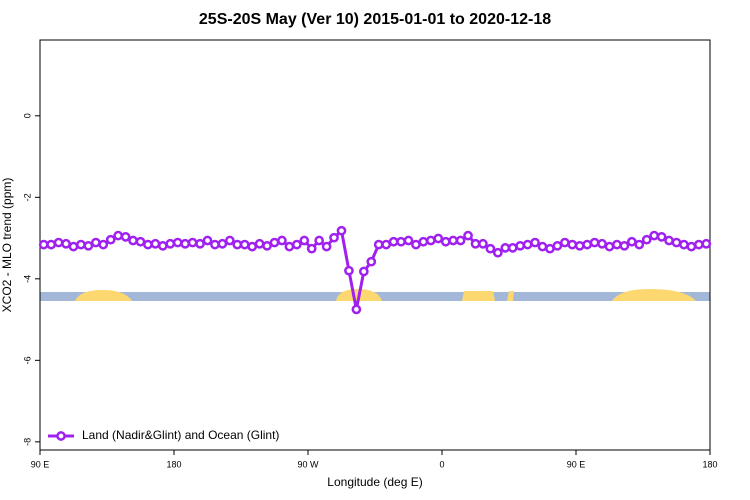 Image resolution: width=750 pixels, height=500 pixels. What do you see at coordinates (308, 464) in the screenshot?
I see `x-tick-label: 90 W` at bounding box center [308, 464].